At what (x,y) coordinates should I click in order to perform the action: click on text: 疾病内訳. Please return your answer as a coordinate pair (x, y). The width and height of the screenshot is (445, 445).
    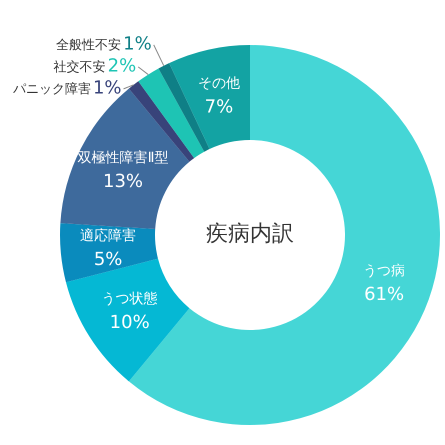
    Looking at the image, I should click on (250, 234).